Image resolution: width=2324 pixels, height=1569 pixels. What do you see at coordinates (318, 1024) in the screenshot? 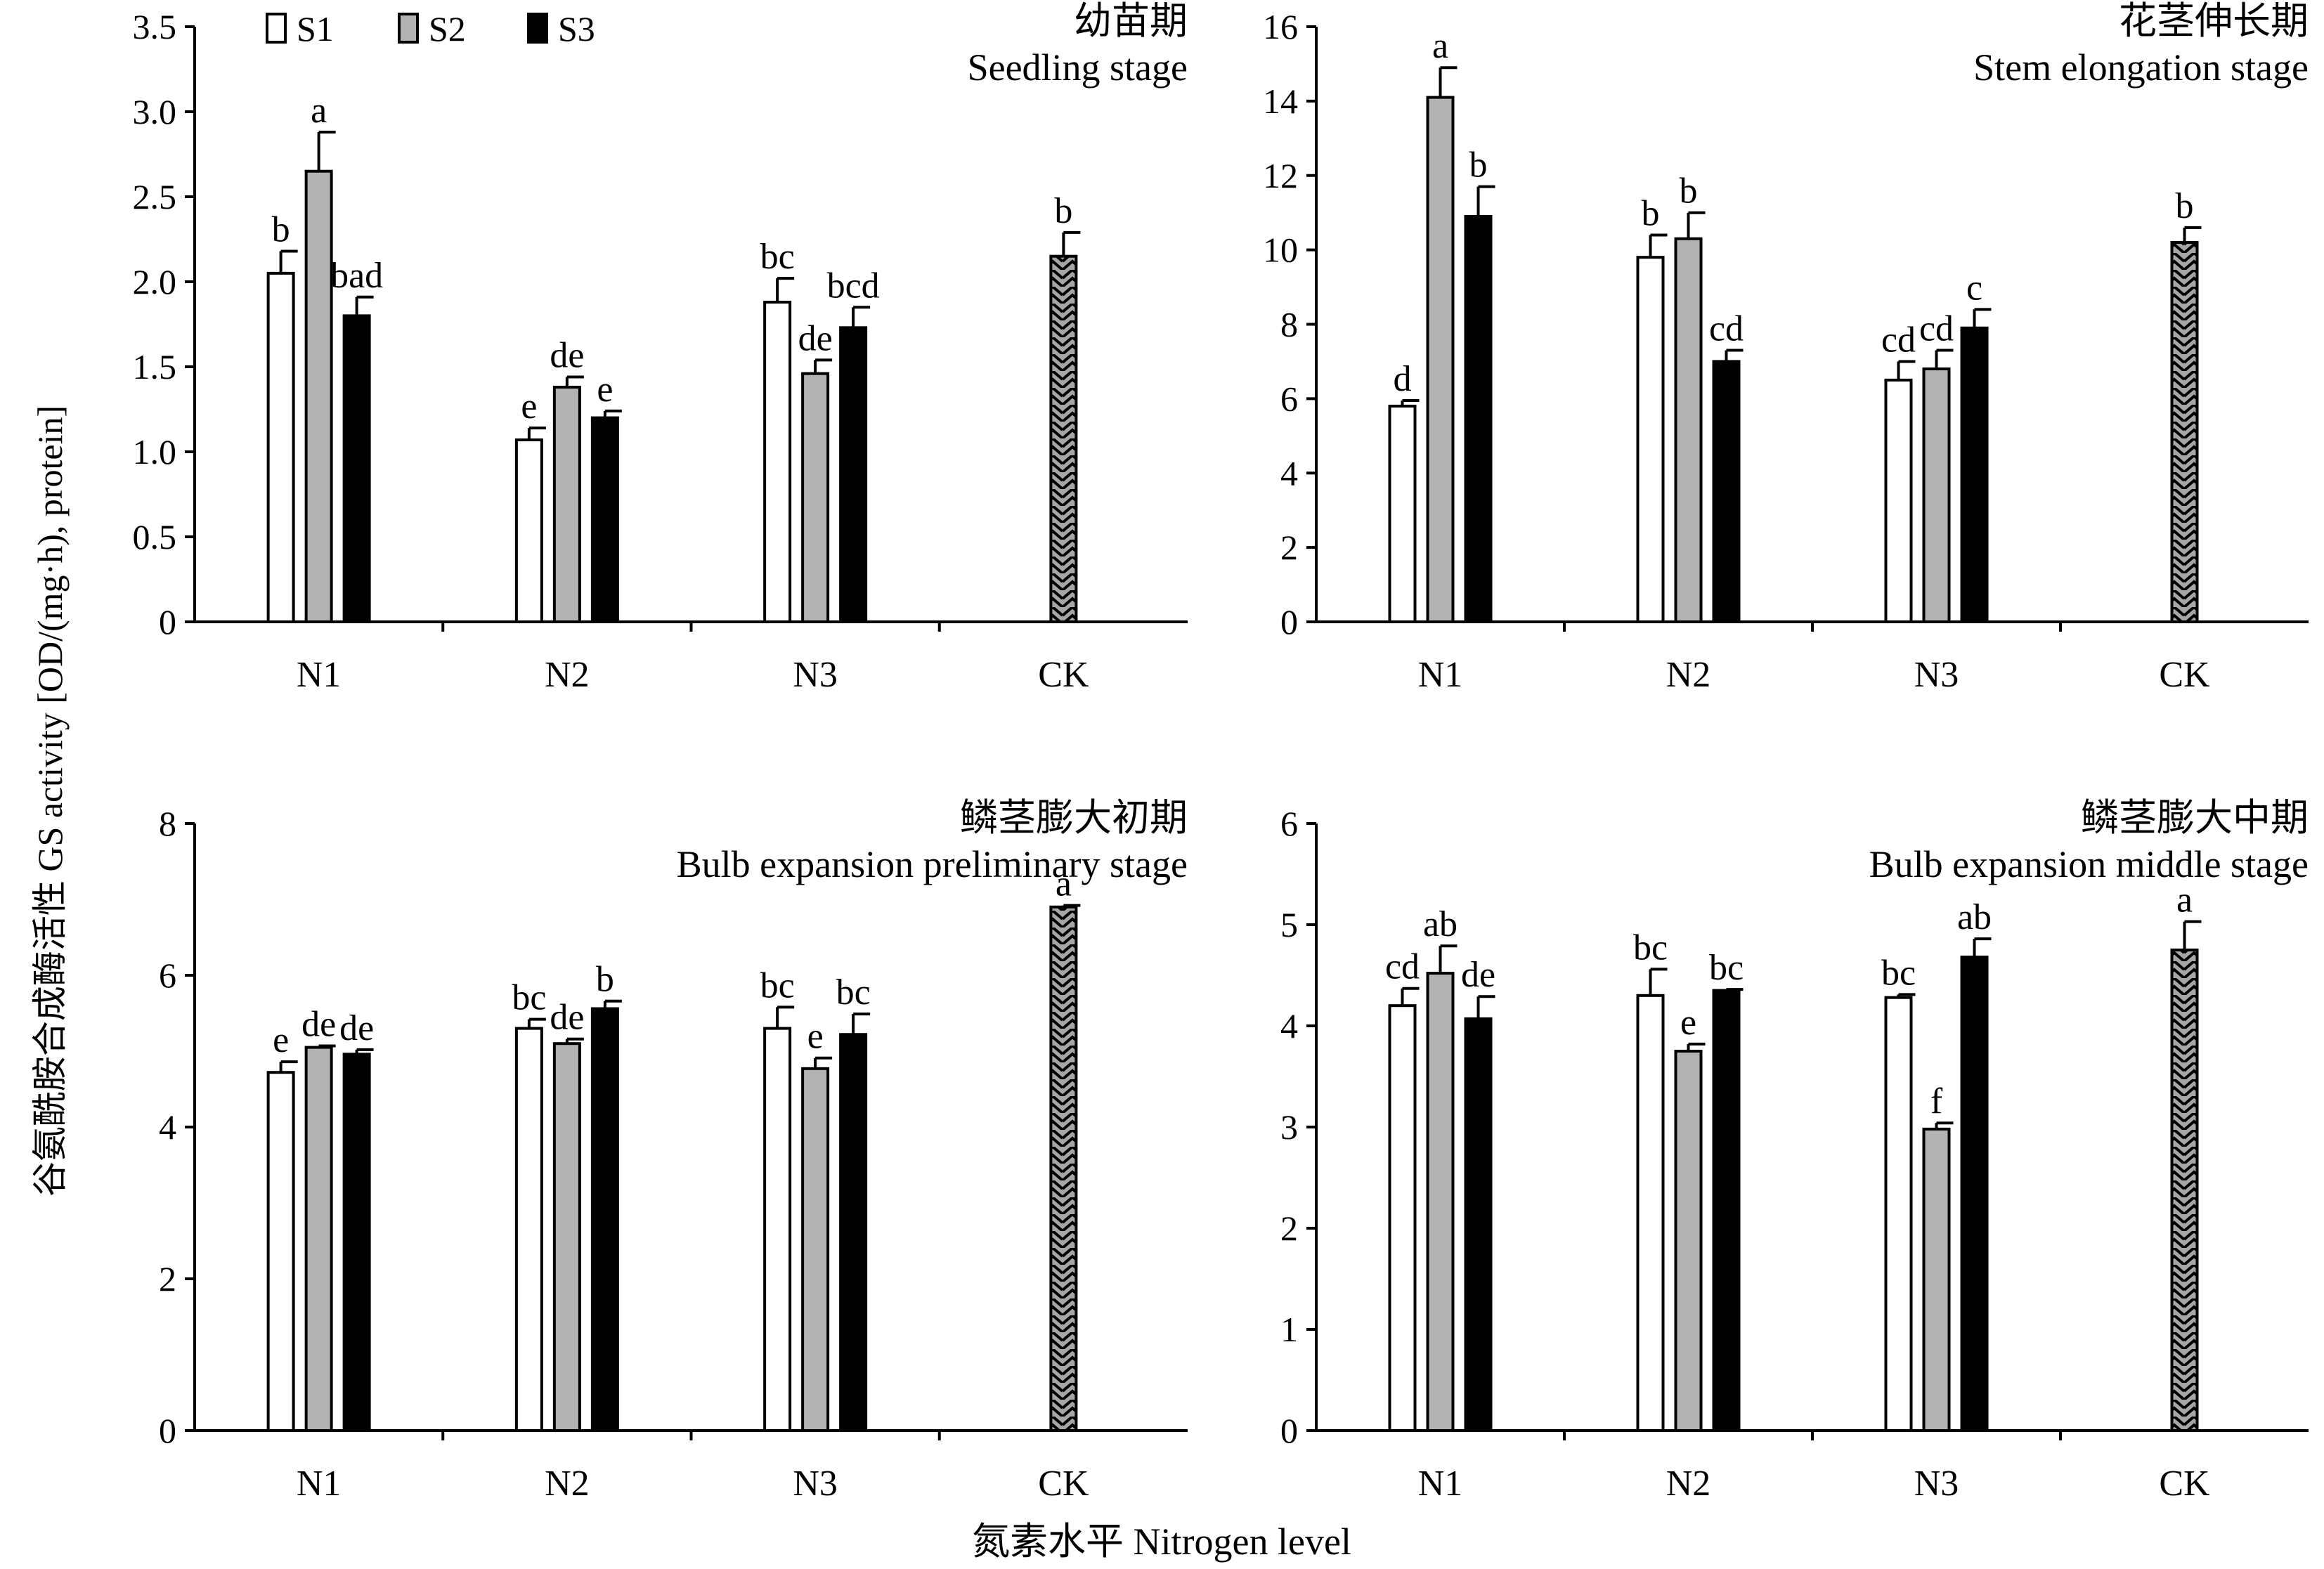
I see `sig-label-n1-s2: de` at bounding box center [318, 1024].